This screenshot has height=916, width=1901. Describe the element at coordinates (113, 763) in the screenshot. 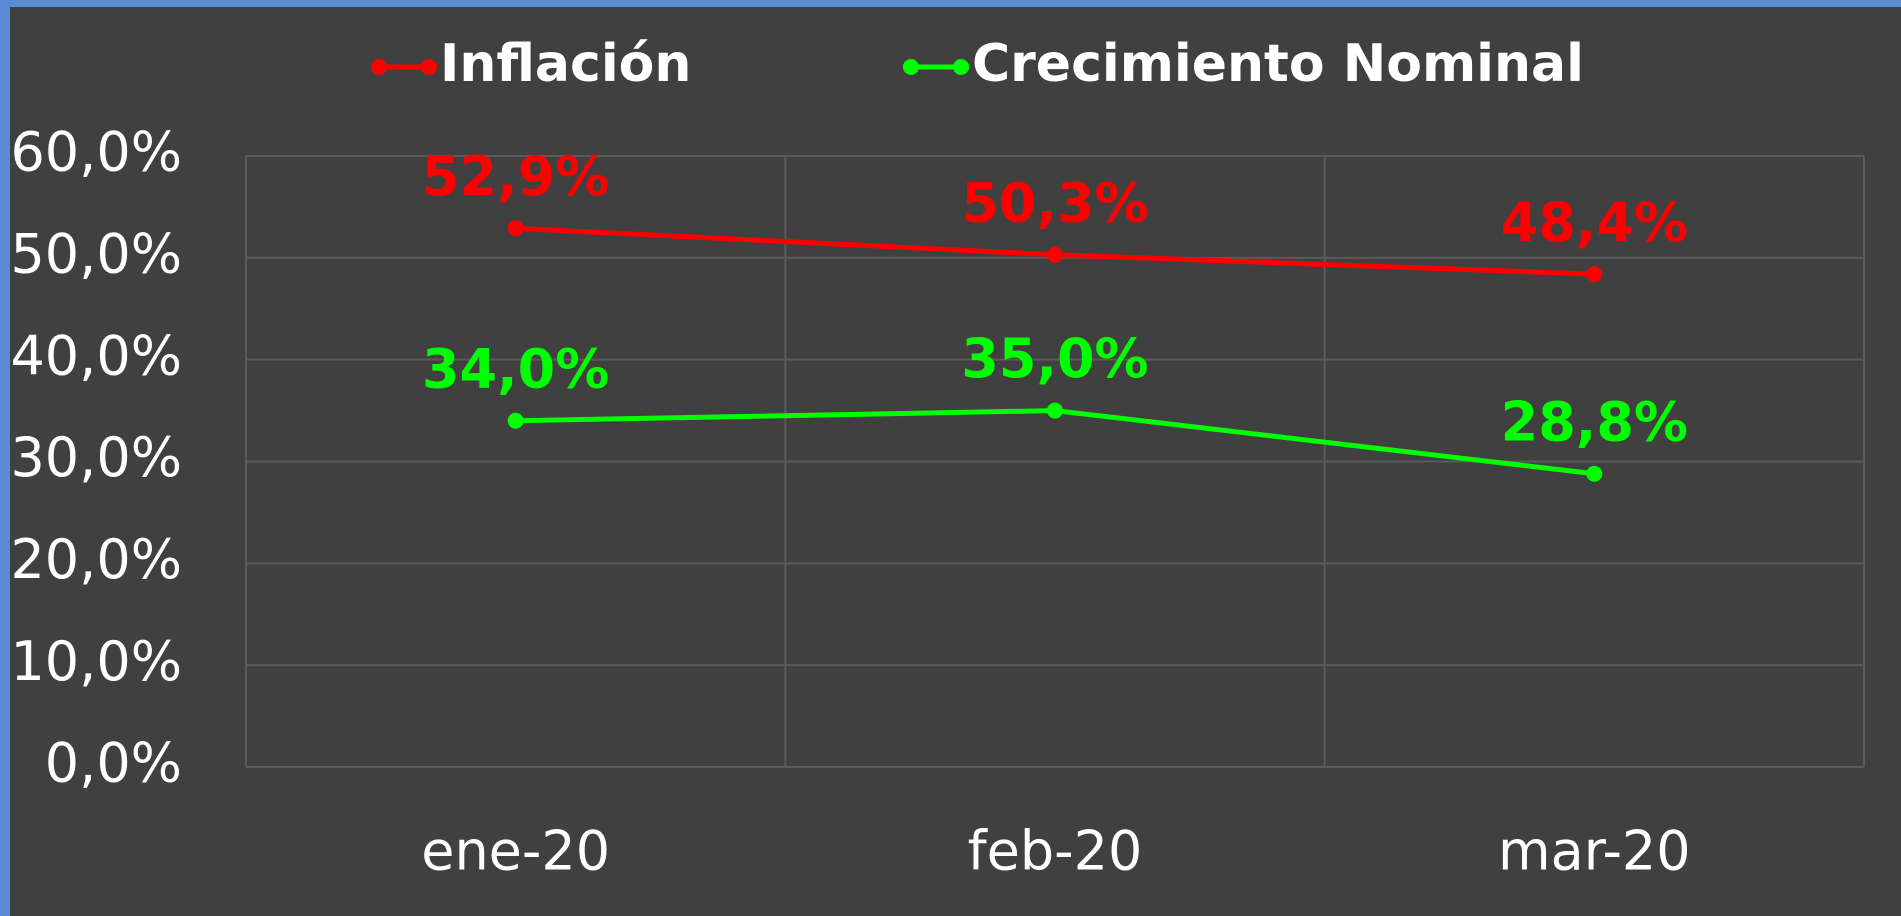

I see `y-tick-label: 0,0%` at that location.